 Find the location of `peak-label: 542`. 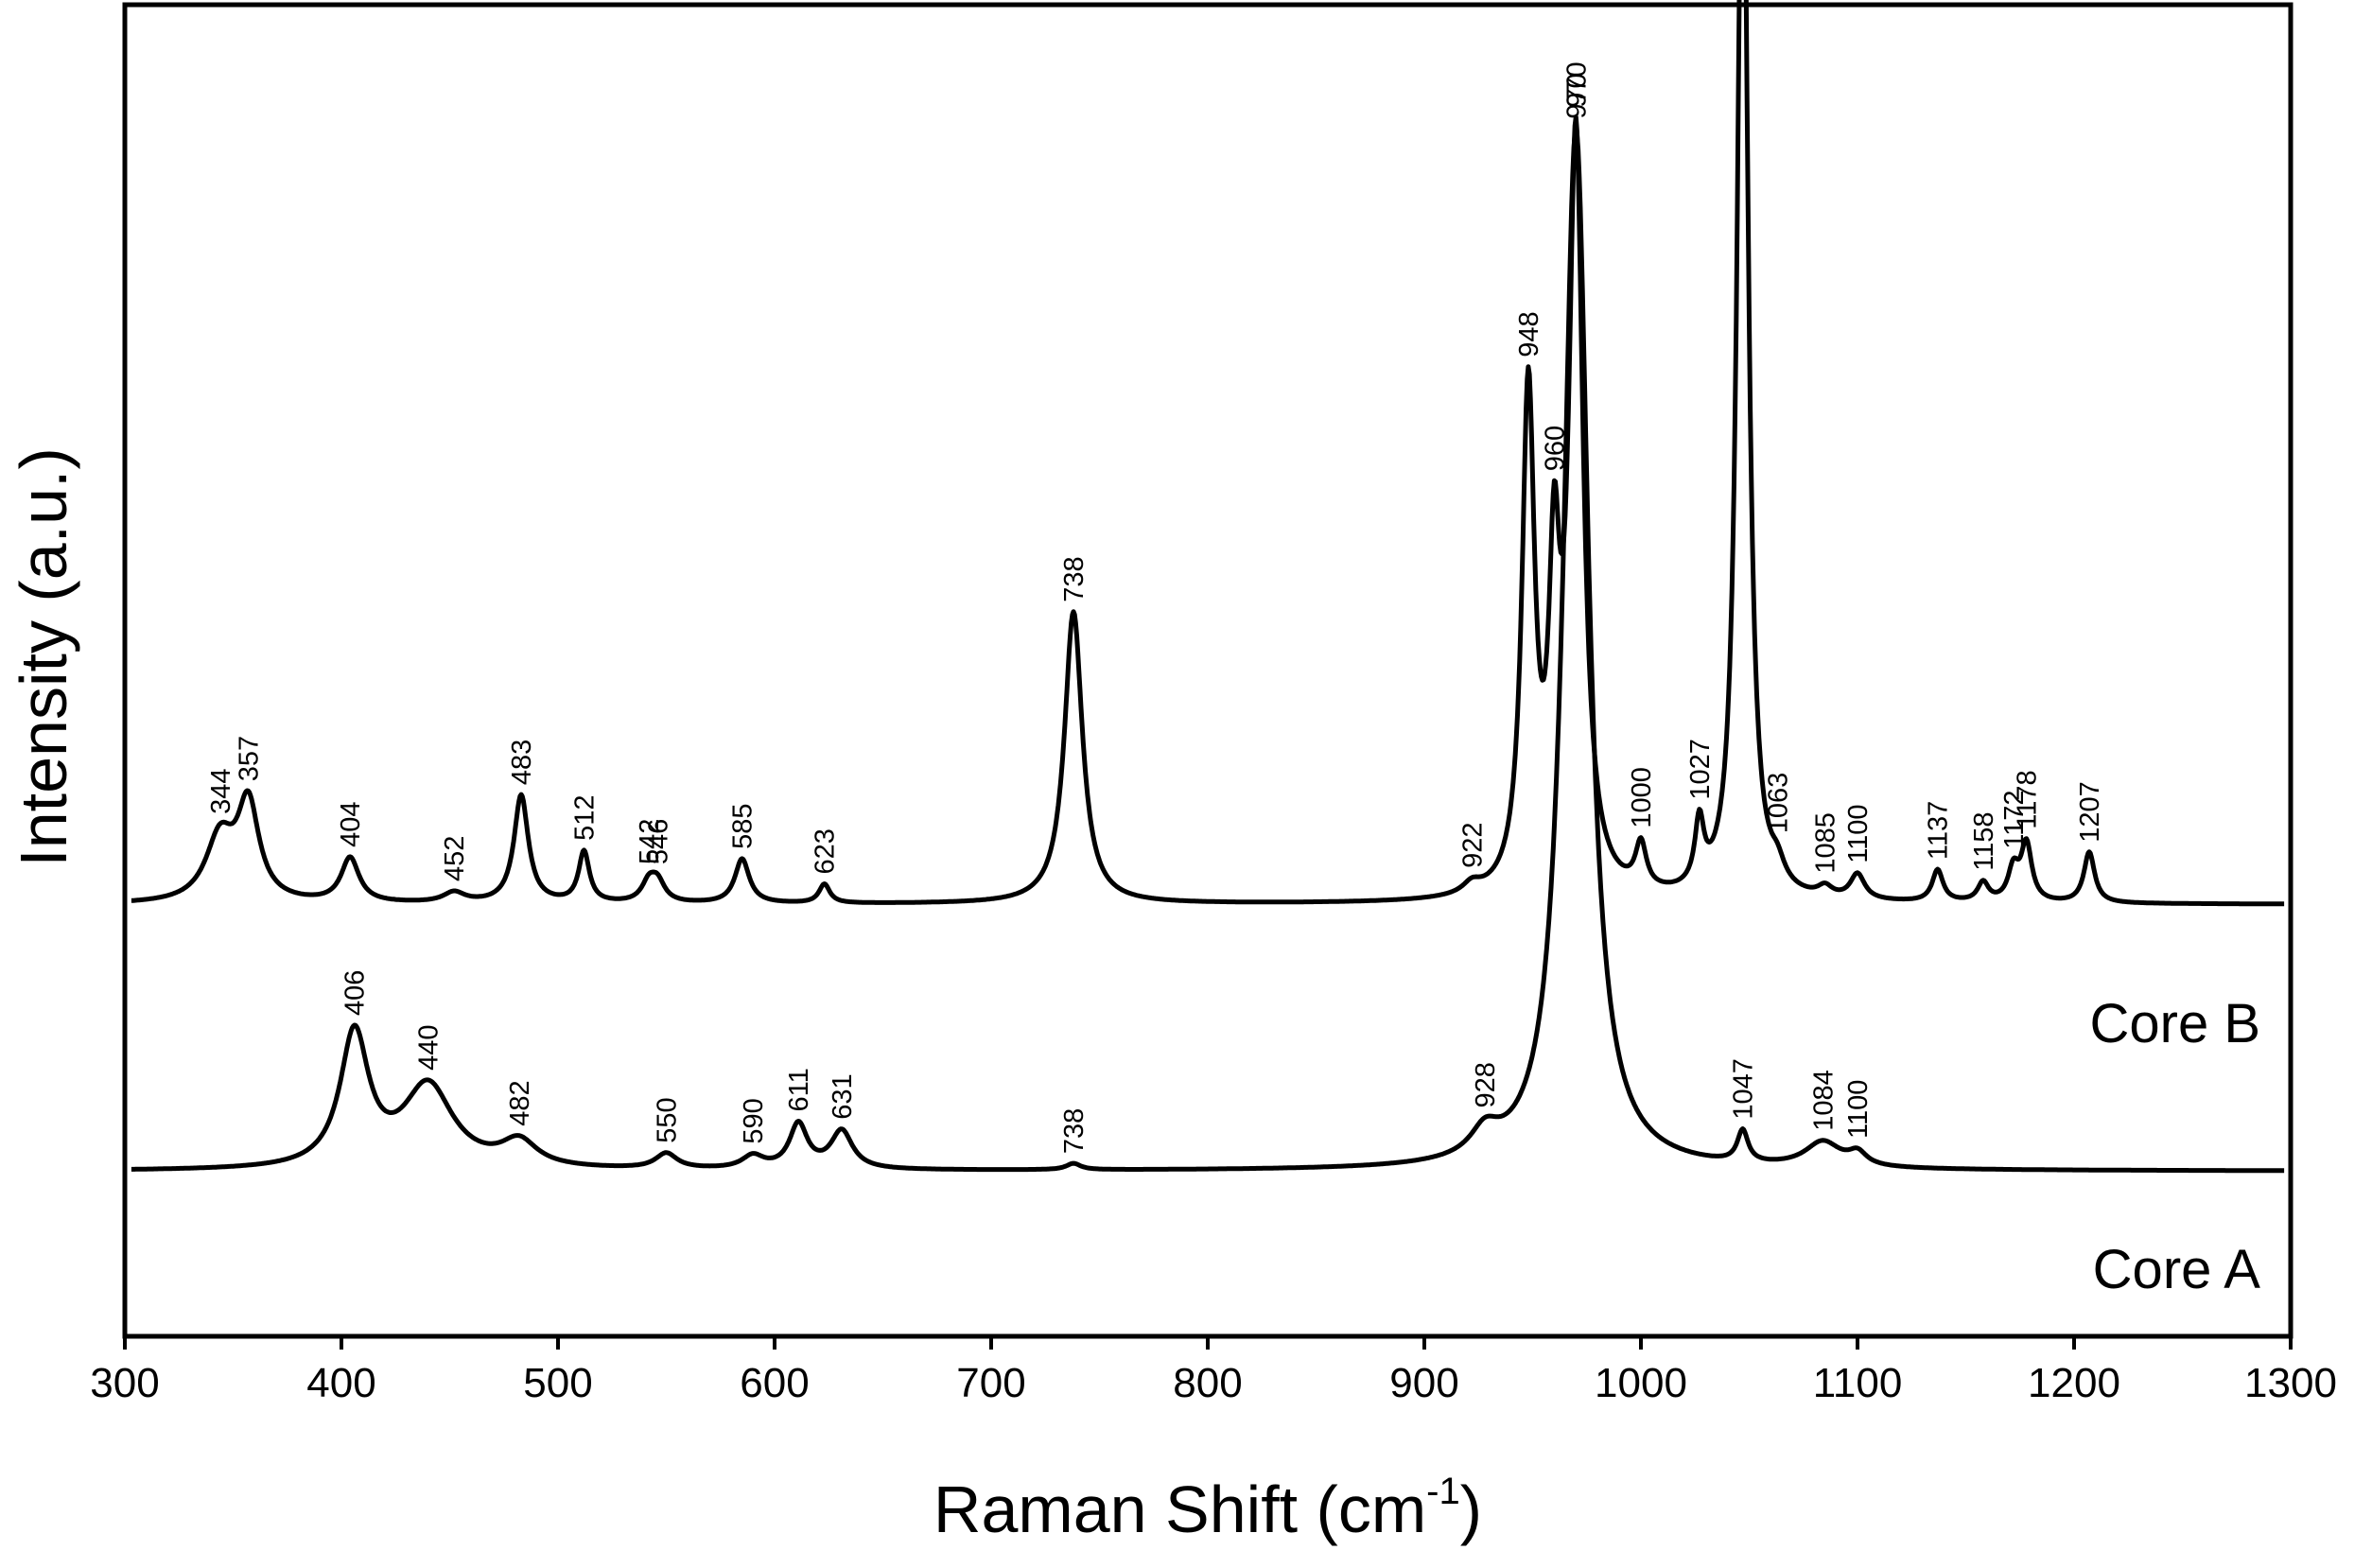

peak-label: 542 is located at coordinates (650, 842).